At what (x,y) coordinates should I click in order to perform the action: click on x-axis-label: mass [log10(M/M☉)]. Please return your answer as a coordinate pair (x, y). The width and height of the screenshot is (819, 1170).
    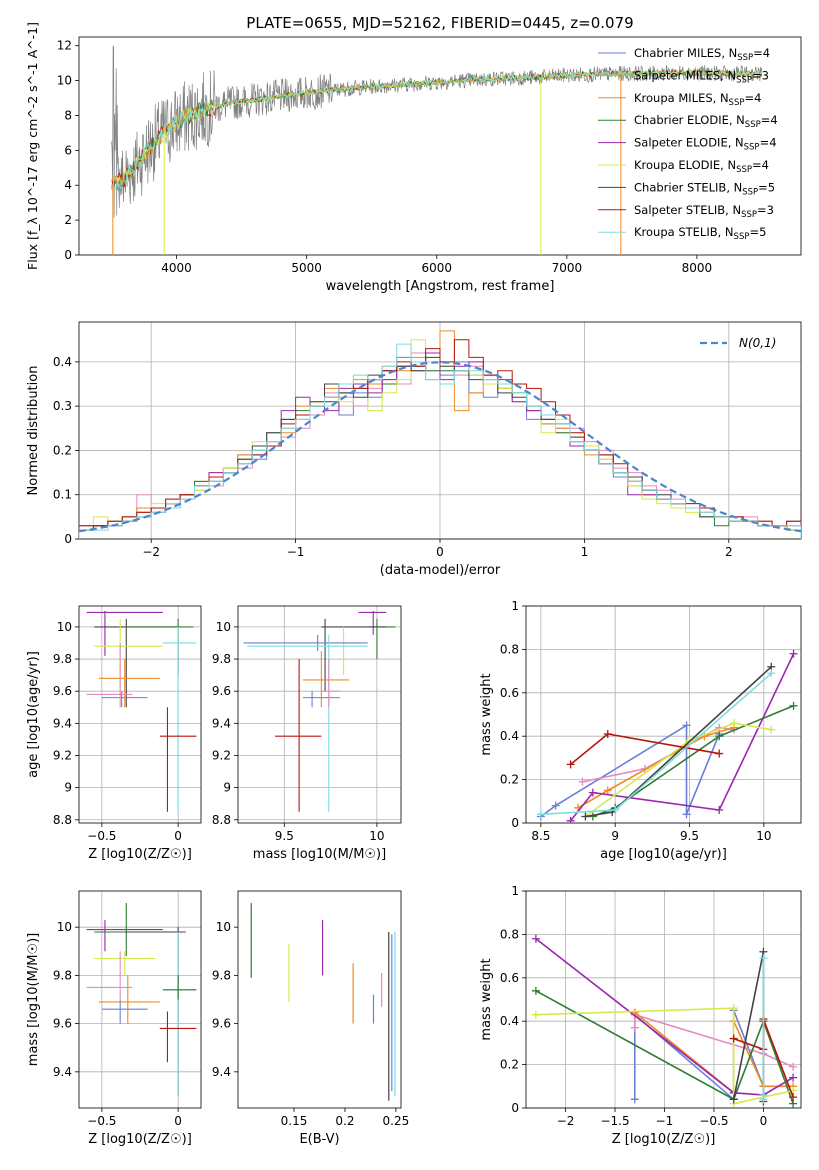
    Looking at the image, I should click on (319, 854).